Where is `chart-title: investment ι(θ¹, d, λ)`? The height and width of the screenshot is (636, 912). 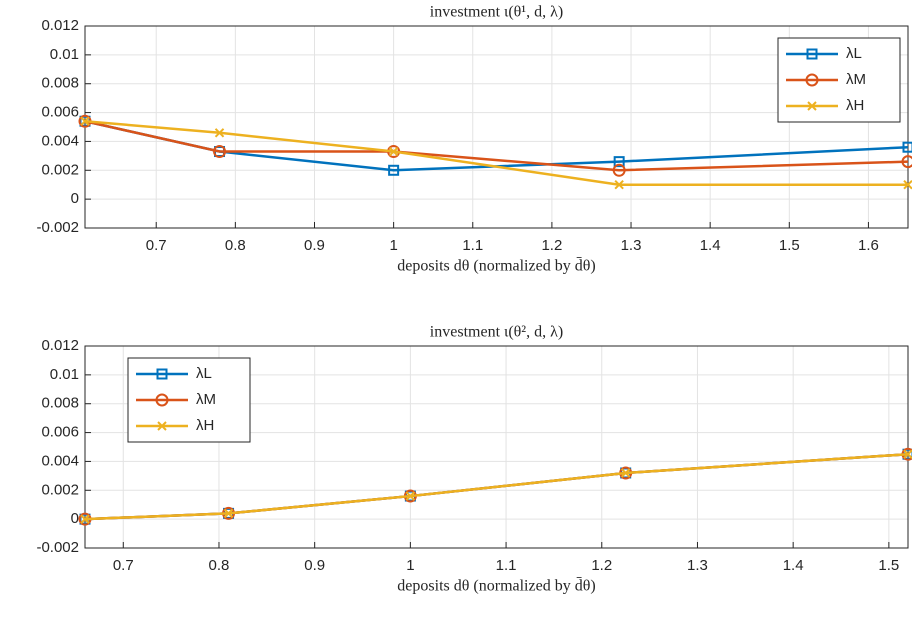
chart-title: investment ι(θ¹, d, λ) is located at coordinates (496, 12).